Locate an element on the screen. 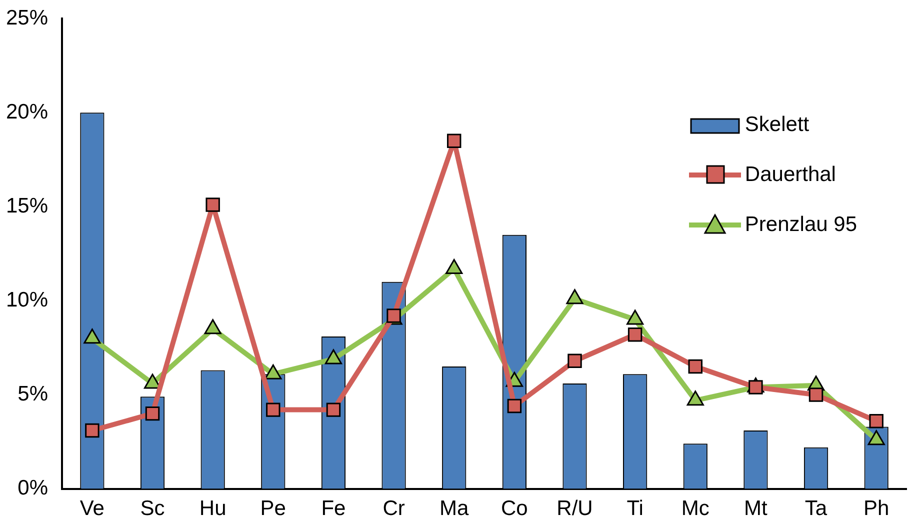 The width and height of the screenshot is (917, 530). x-tick-label: Mc is located at coordinates (695, 508).